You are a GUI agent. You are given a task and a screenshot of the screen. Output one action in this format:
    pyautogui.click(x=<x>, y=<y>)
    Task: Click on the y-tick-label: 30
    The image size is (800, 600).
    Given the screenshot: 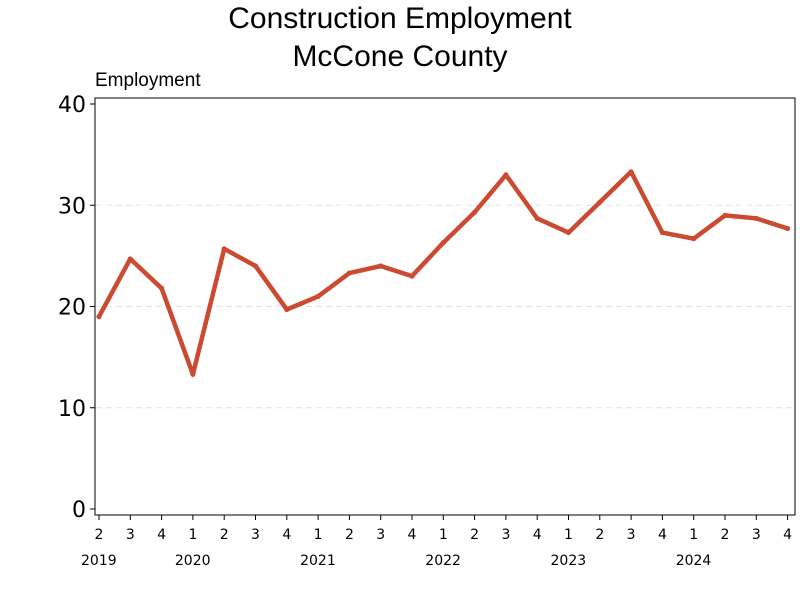 What is the action you would take?
    pyautogui.click(x=72, y=206)
    